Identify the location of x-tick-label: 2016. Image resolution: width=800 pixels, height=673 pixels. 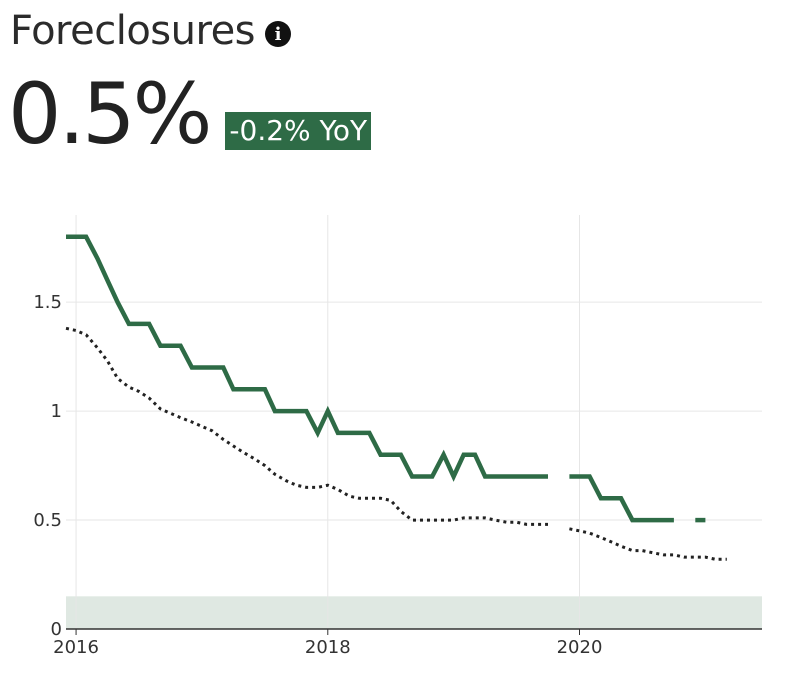
(76, 647).